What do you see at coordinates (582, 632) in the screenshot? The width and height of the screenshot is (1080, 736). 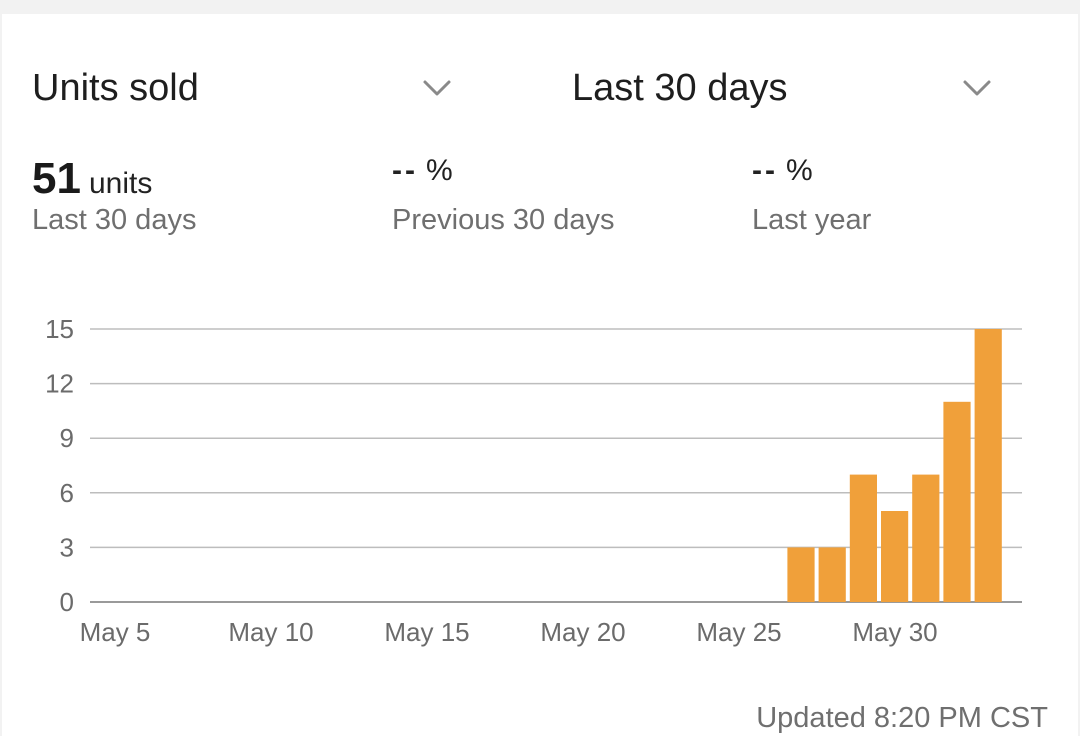 I see `x-tick-label: May 20` at bounding box center [582, 632].